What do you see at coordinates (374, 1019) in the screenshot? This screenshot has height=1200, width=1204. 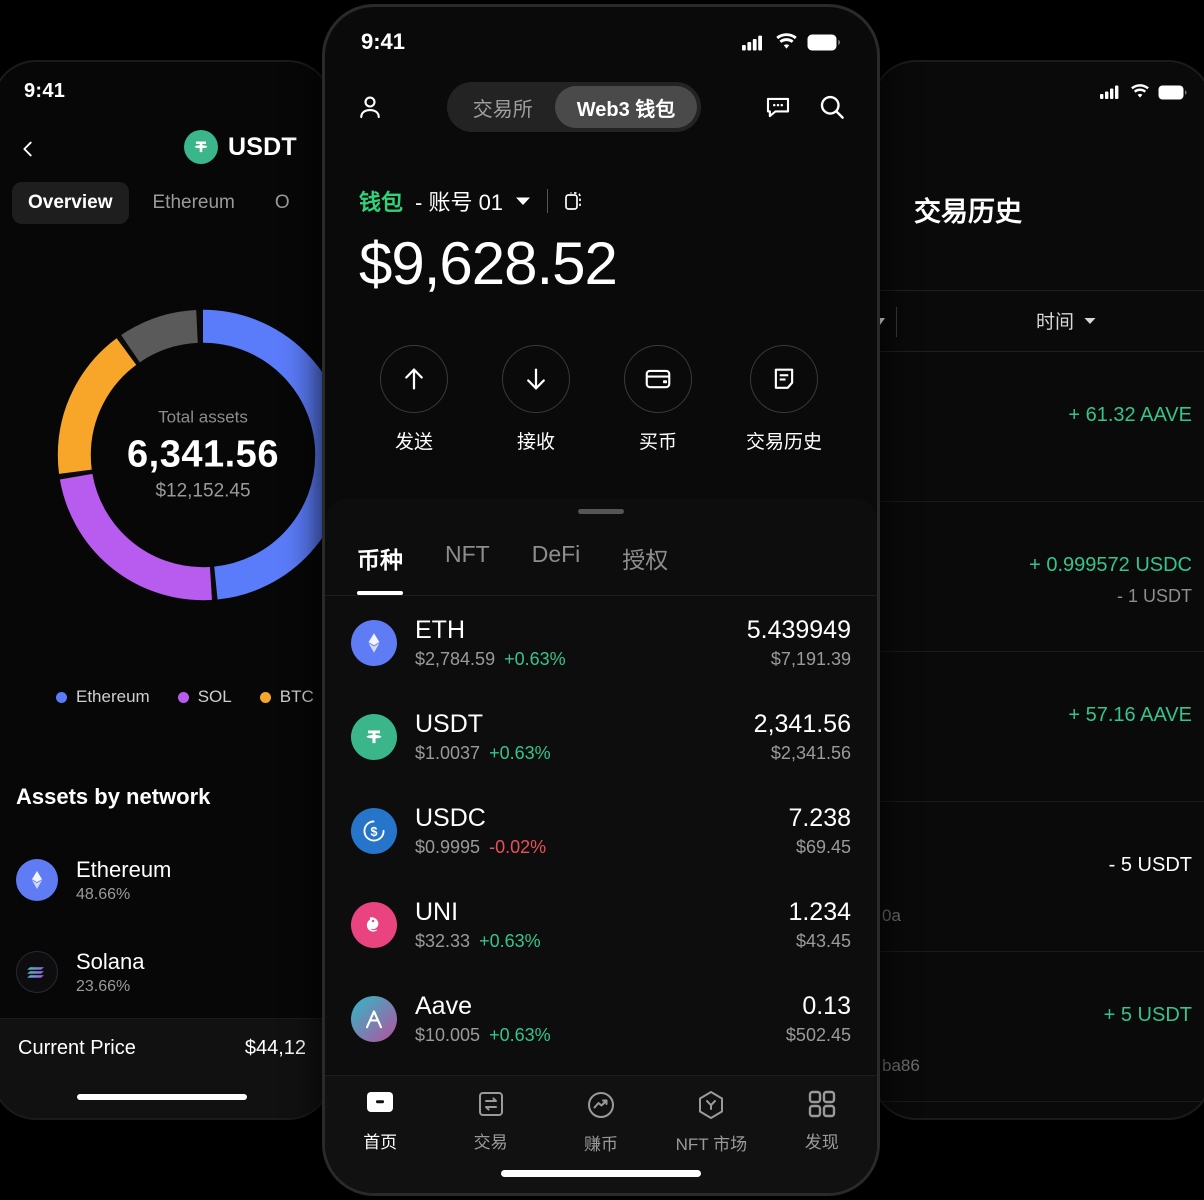 I see `aave-icon` at bounding box center [374, 1019].